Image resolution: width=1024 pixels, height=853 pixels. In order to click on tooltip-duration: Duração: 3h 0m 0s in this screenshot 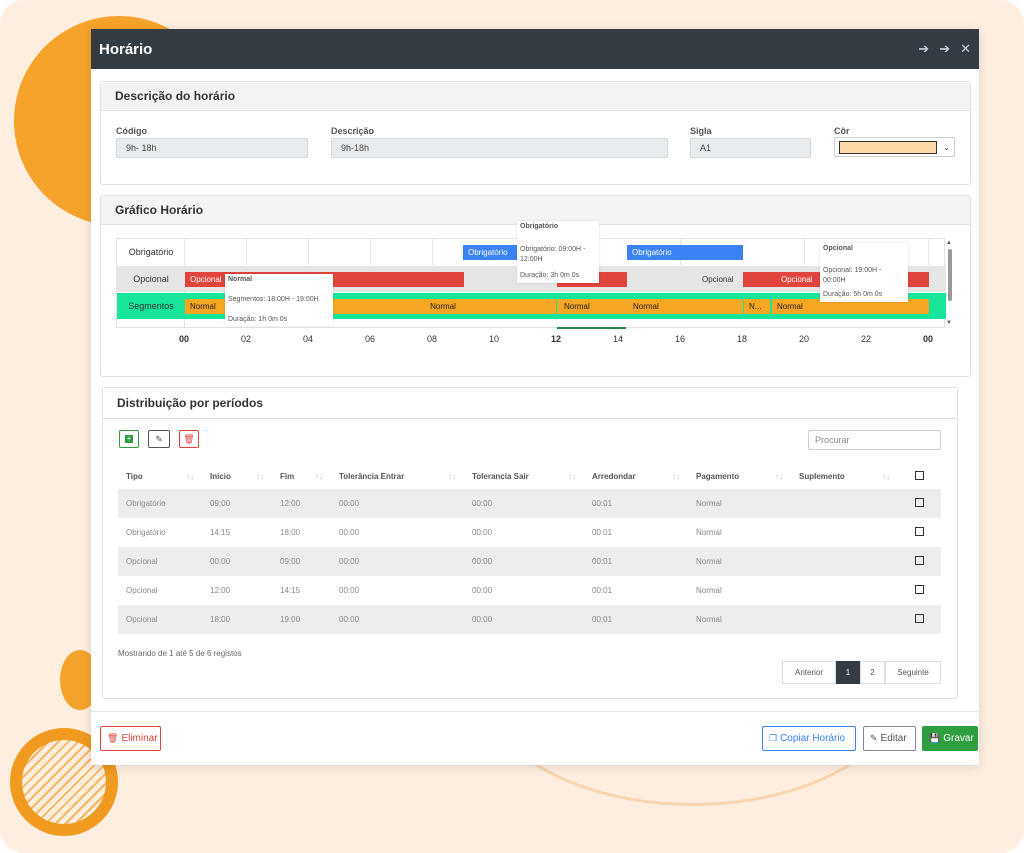, I will do `click(550, 276)`.